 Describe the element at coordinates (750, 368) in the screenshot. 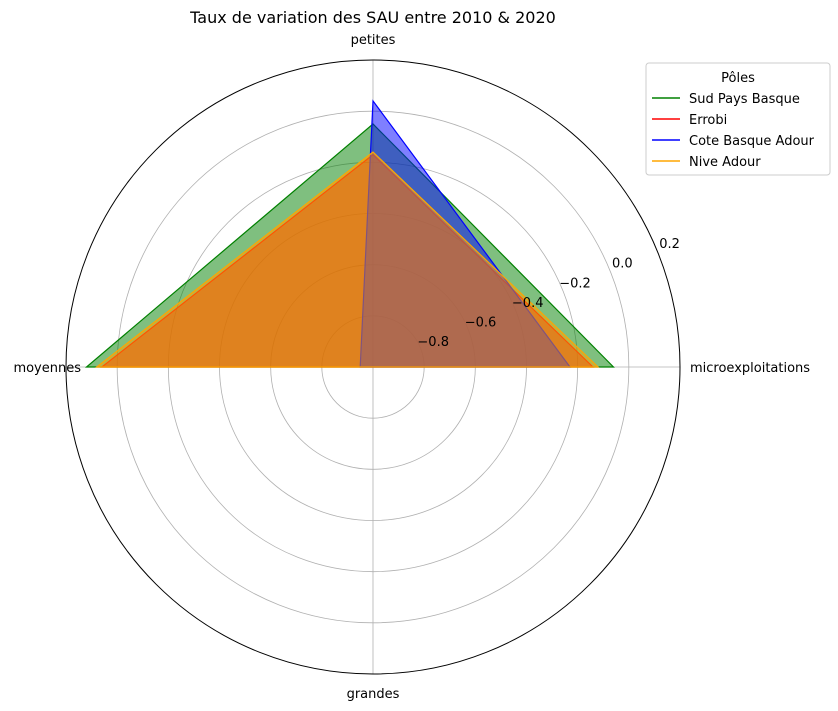

I see `category-label: microexploitations` at that location.